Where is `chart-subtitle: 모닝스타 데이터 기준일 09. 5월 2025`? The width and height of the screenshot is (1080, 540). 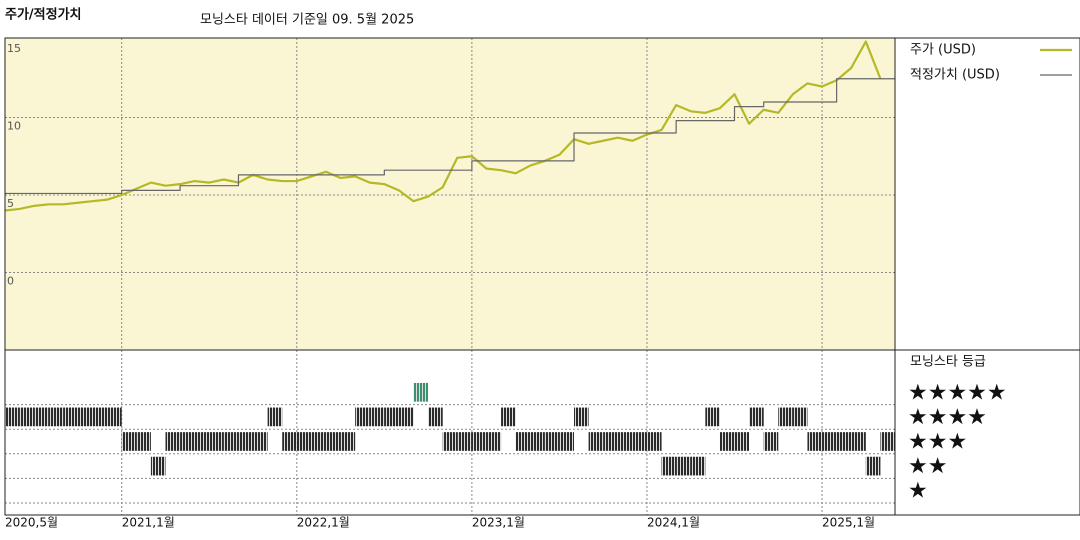
chart-subtitle: 모닝스타 데이터 기준일 09. 5월 2025 is located at coordinates (307, 20).